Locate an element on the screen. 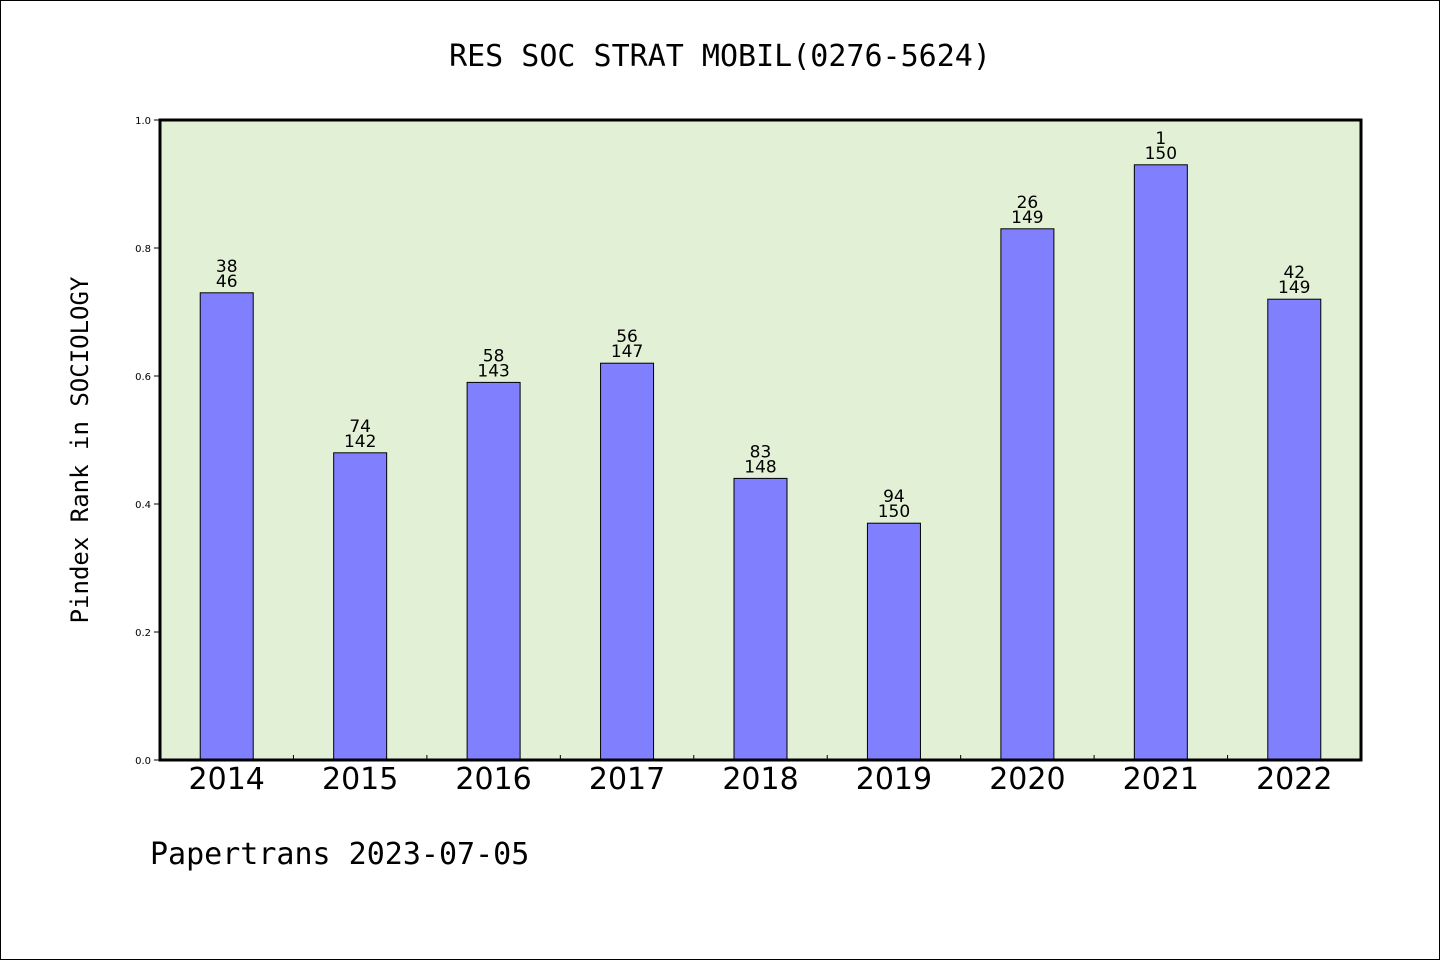  bar-2018 is located at coordinates (760, 619).